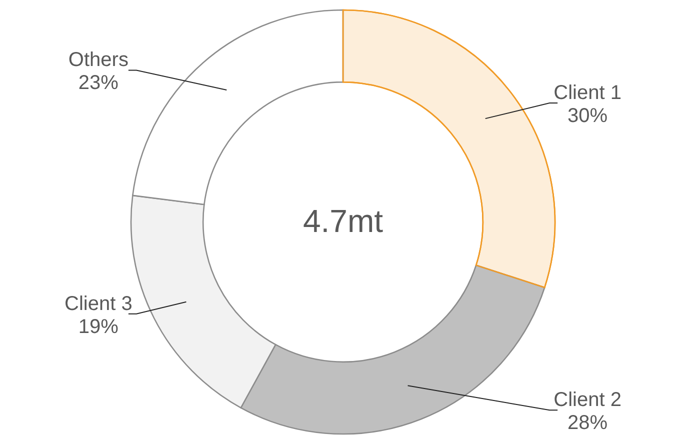 This screenshot has width=677, height=443. What do you see at coordinates (588, 116) in the screenshot?
I see `data-label: 30%` at bounding box center [588, 116].